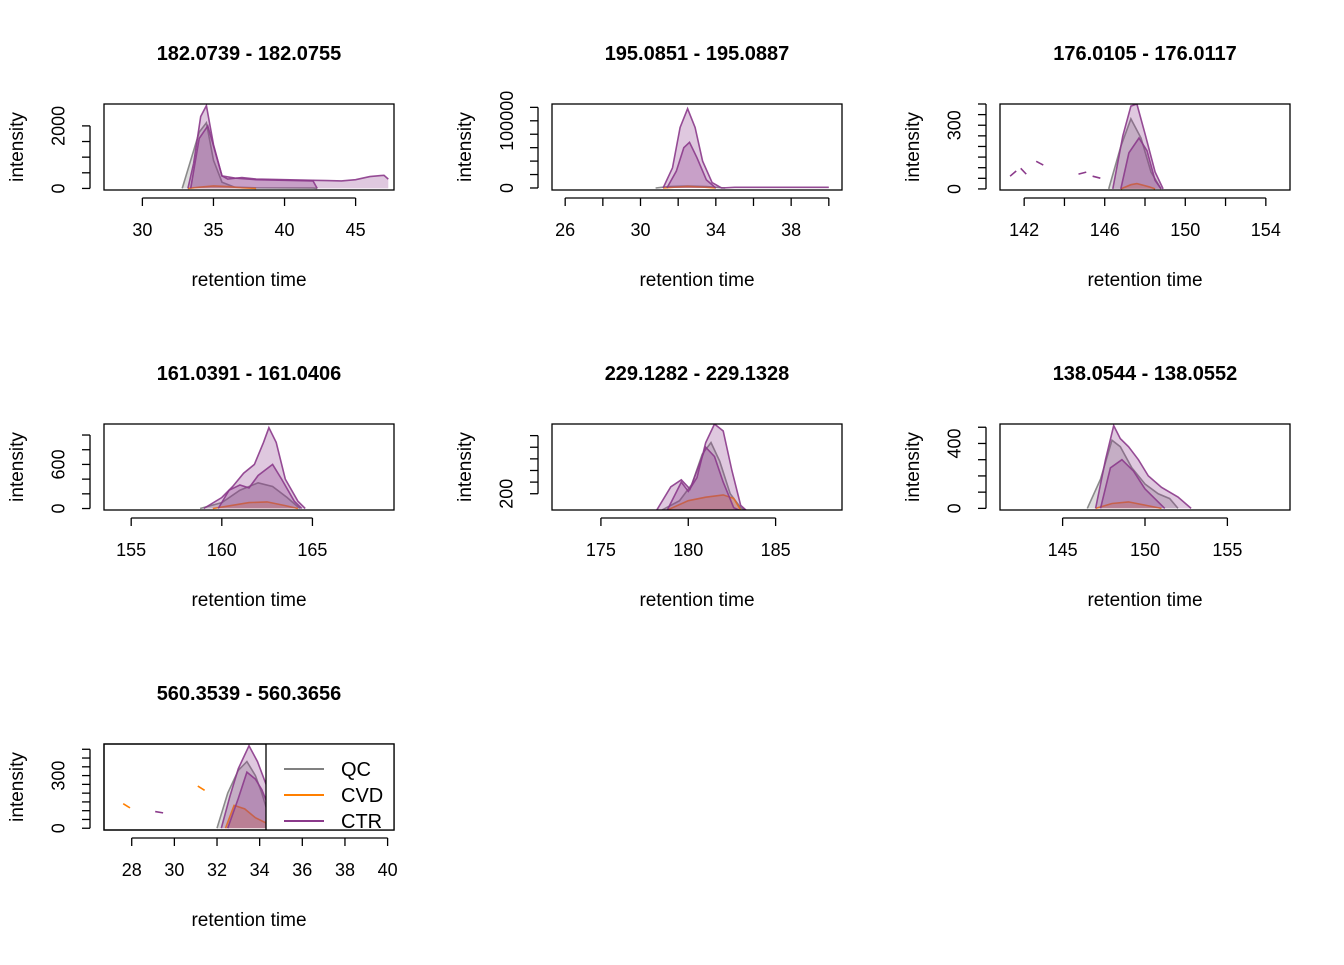  What do you see at coordinates (330, 787) in the screenshot?
I see `legend-background` at bounding box center [330, 787].